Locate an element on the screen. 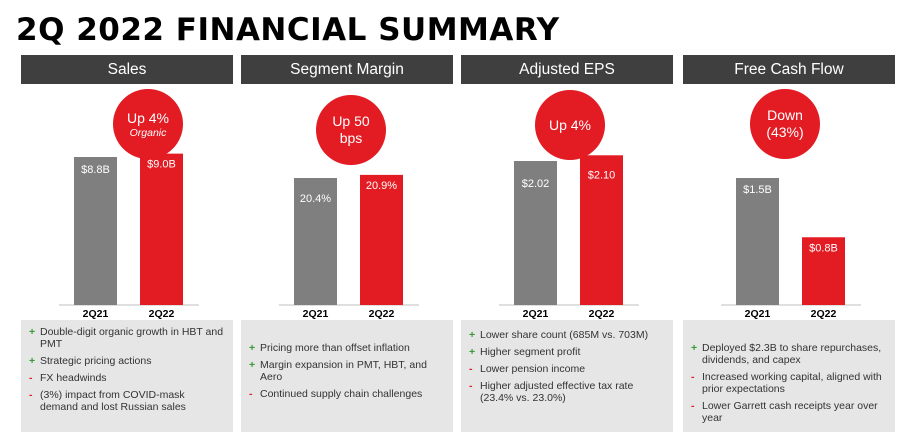  note-item: + Higher segment profit is located at coordinates (567, 352).